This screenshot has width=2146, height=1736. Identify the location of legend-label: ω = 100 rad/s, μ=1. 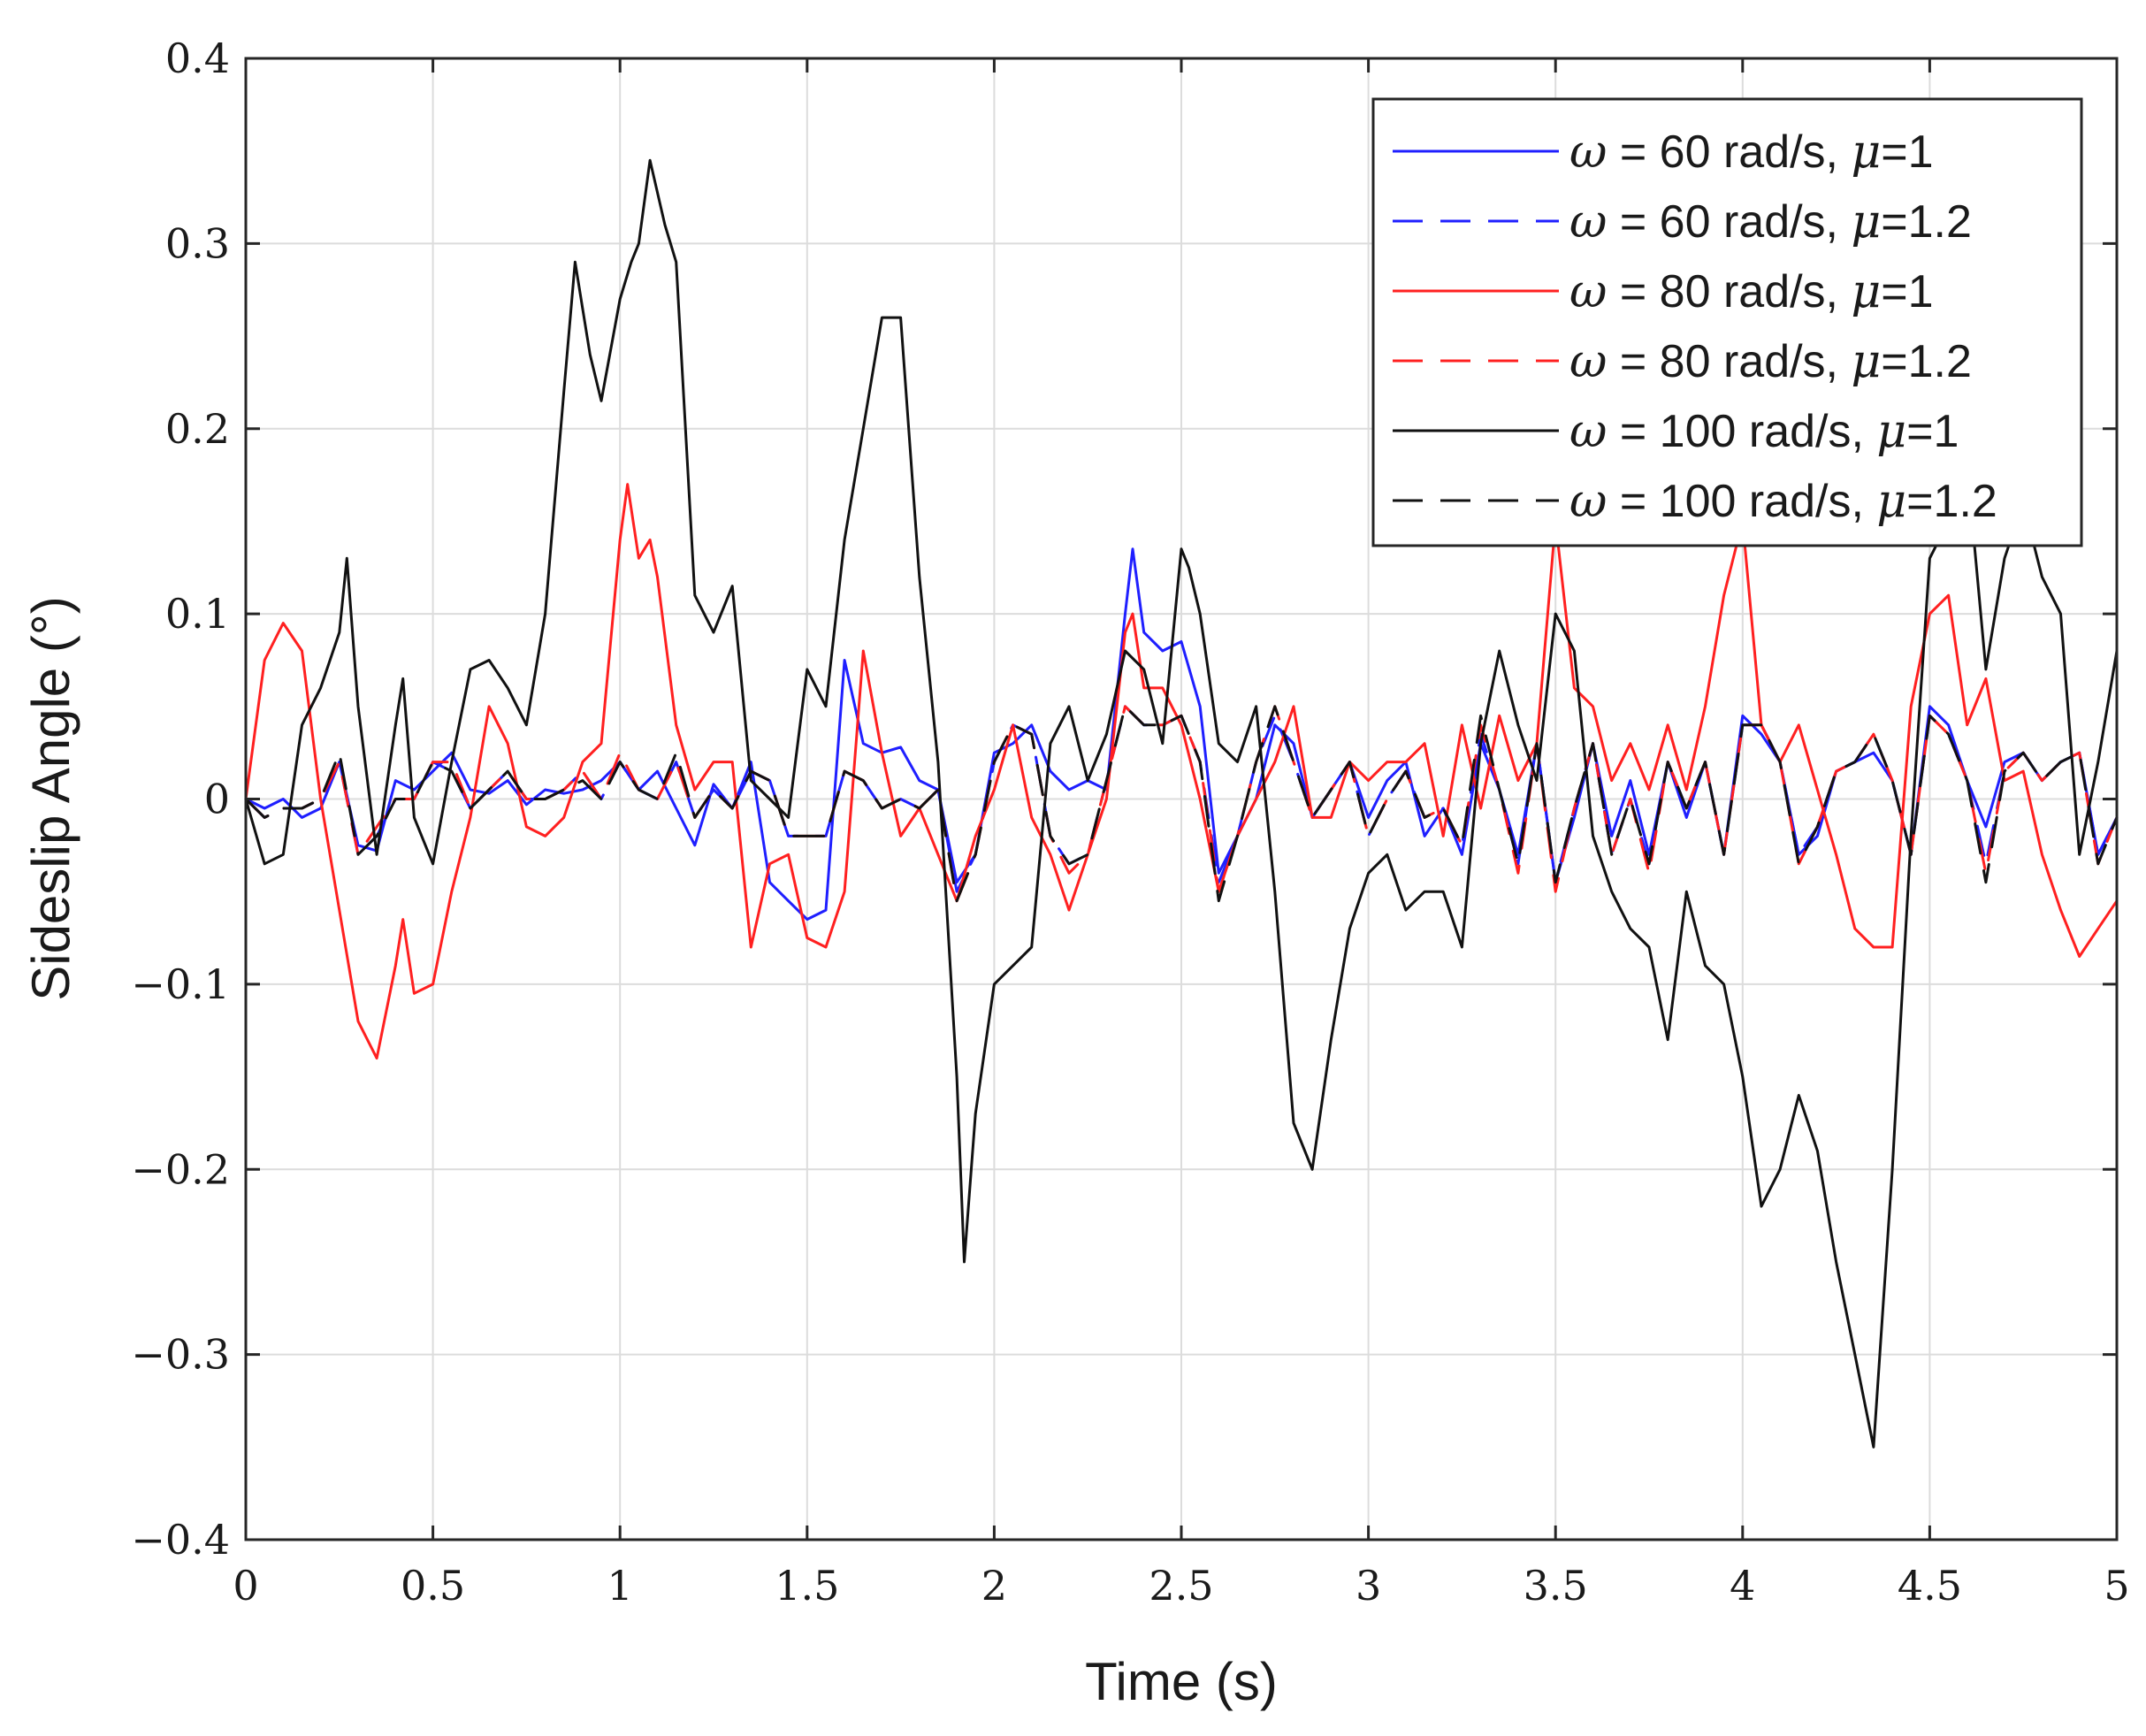
(1764, 431).